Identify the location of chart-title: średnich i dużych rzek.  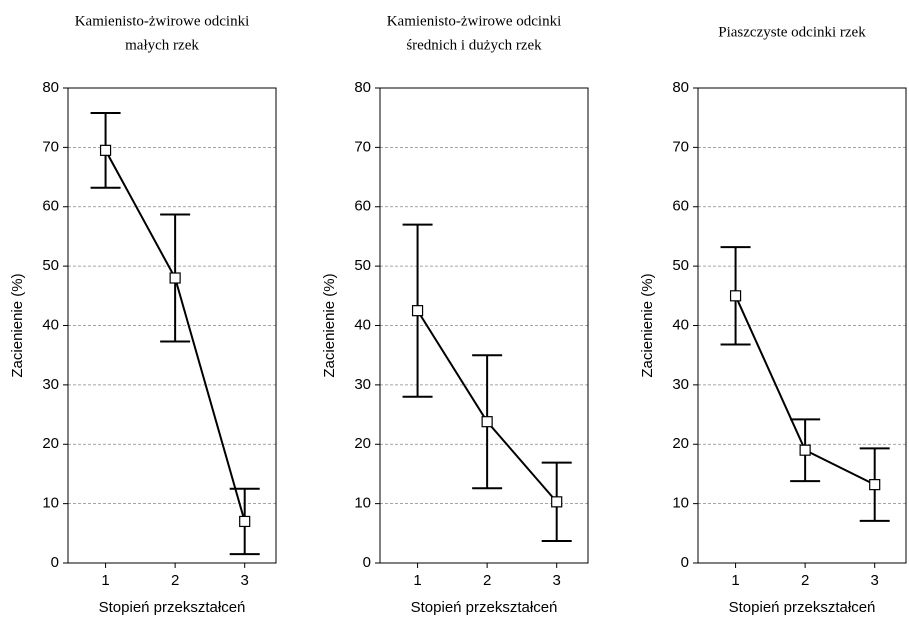
(474, 45).